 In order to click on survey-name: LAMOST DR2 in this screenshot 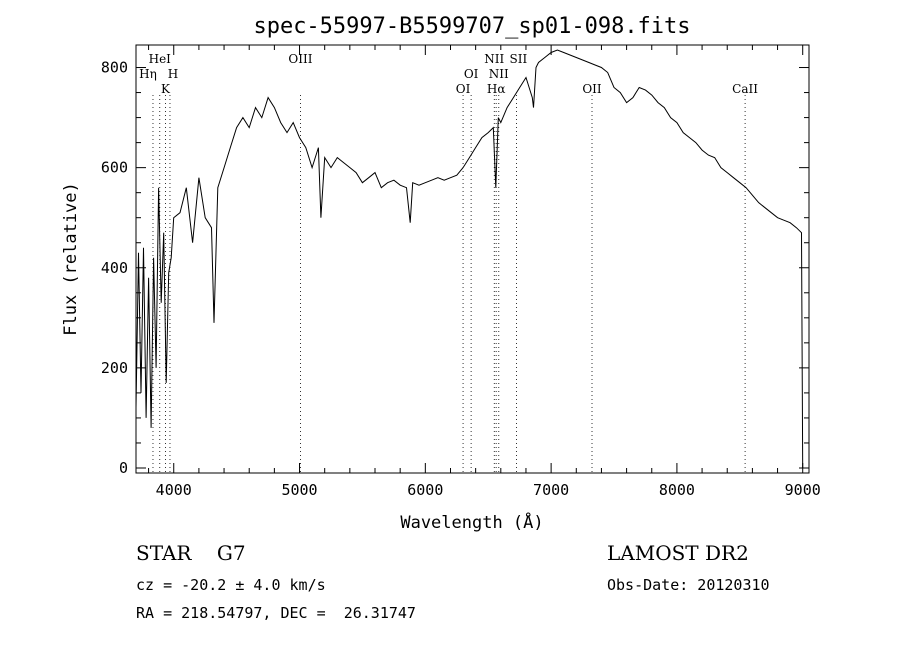, I will do `click(678, 553)`.